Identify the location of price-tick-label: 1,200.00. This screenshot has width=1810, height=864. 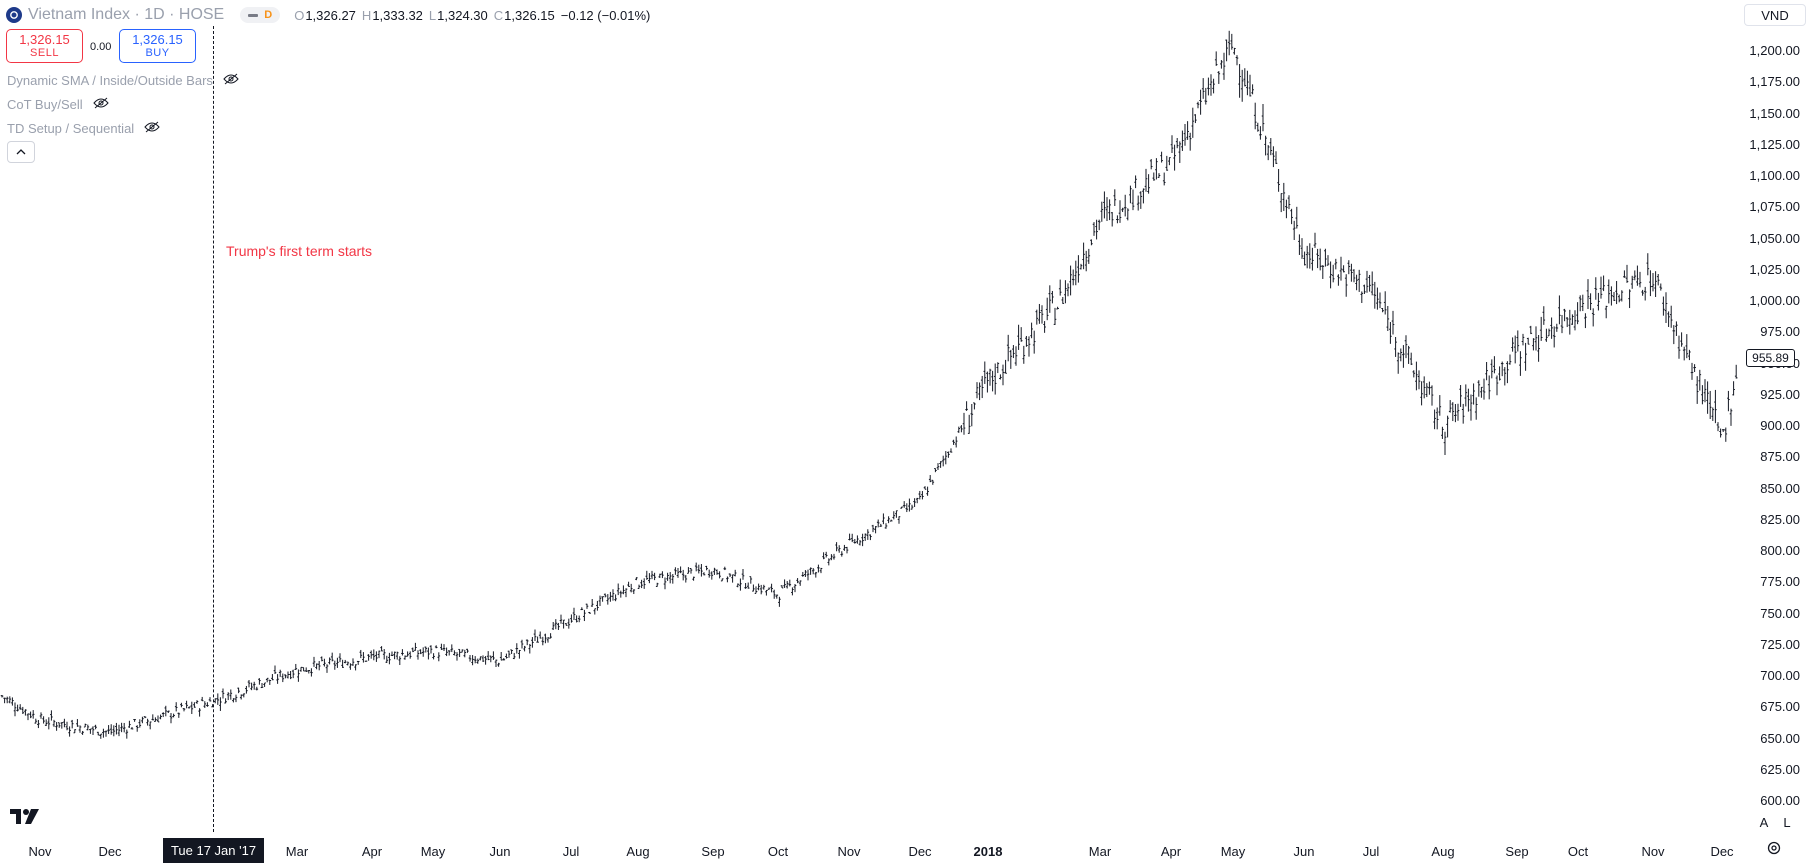
(1774, 50).